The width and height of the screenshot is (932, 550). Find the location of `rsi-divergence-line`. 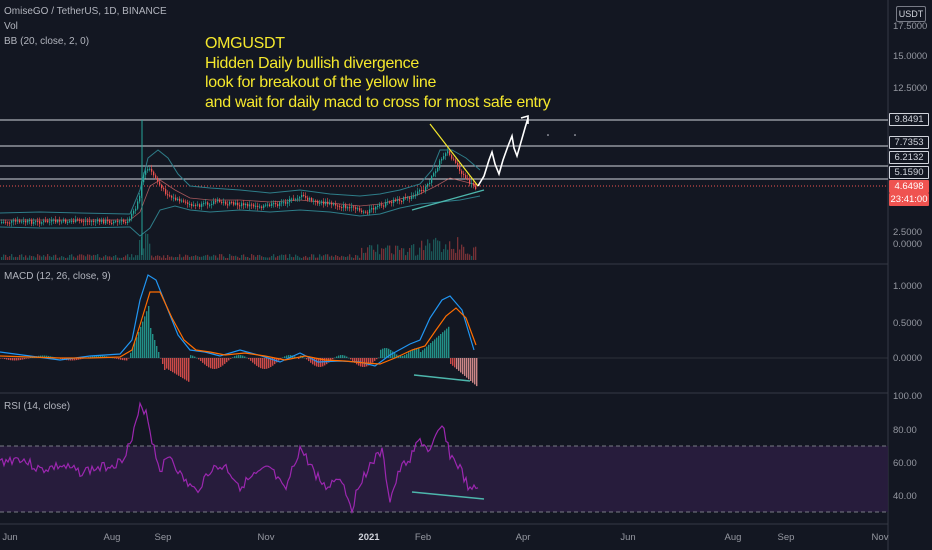

rsi-divergence-line is located at coordinates (448, 495).